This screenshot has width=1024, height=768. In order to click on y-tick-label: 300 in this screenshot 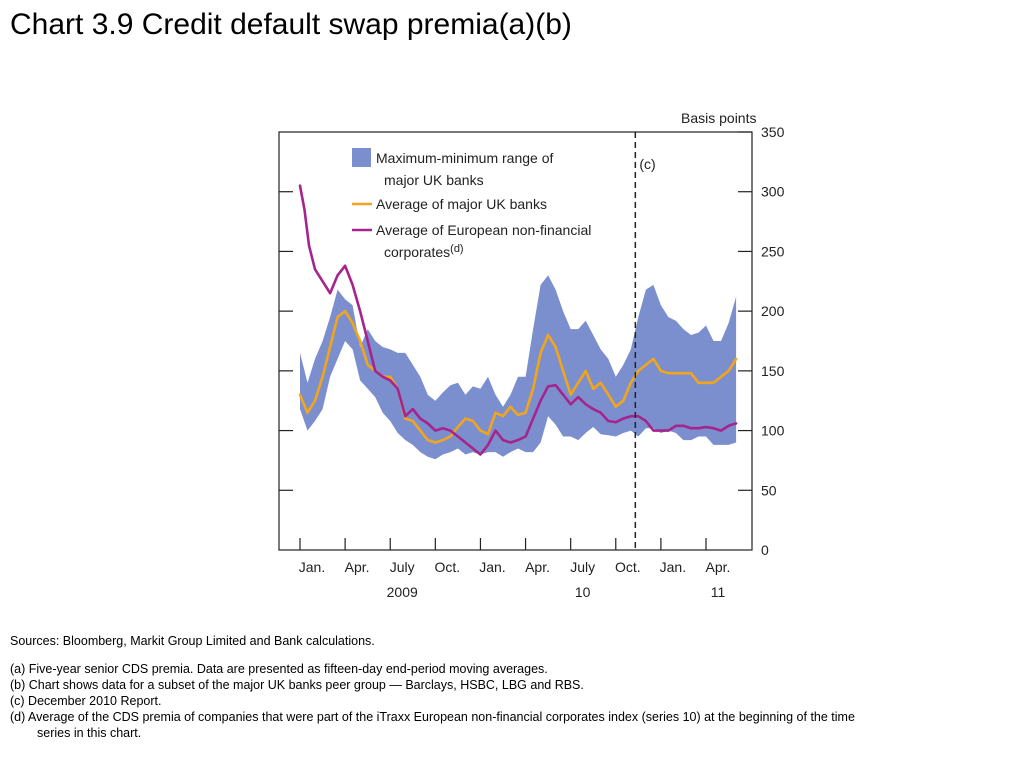, I will do `click(773, 192)`.